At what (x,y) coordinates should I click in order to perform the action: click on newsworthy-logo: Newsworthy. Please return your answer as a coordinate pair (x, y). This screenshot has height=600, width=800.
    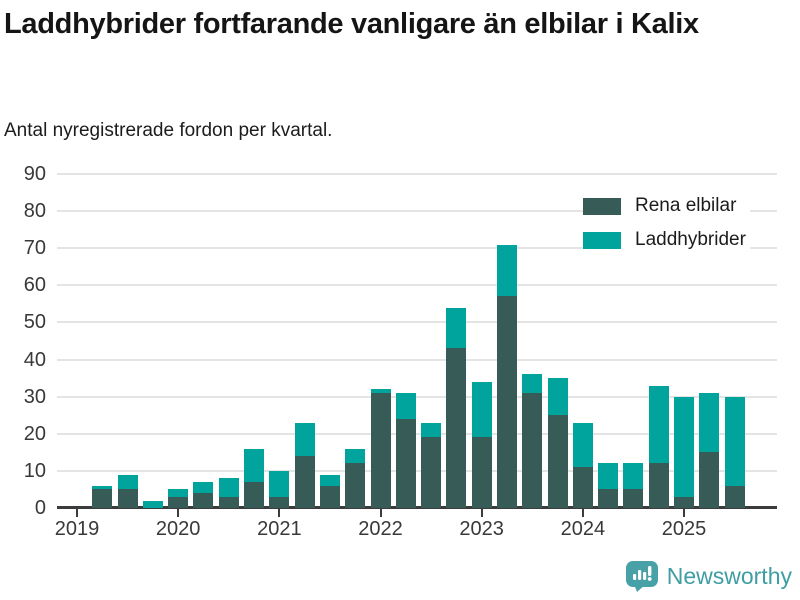
    Looking at the image, I should click on (708, 576).